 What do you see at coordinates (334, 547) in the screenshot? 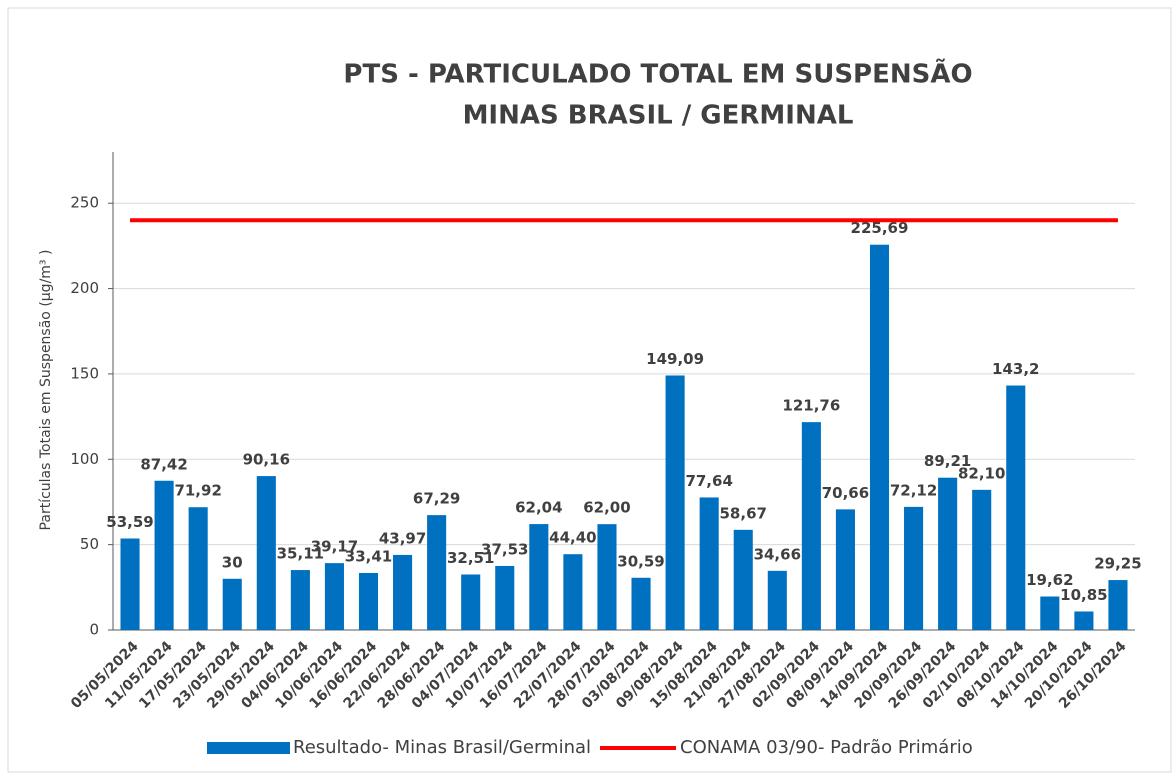
I see `data-label: 39,17` at bounding box center [334, 547].